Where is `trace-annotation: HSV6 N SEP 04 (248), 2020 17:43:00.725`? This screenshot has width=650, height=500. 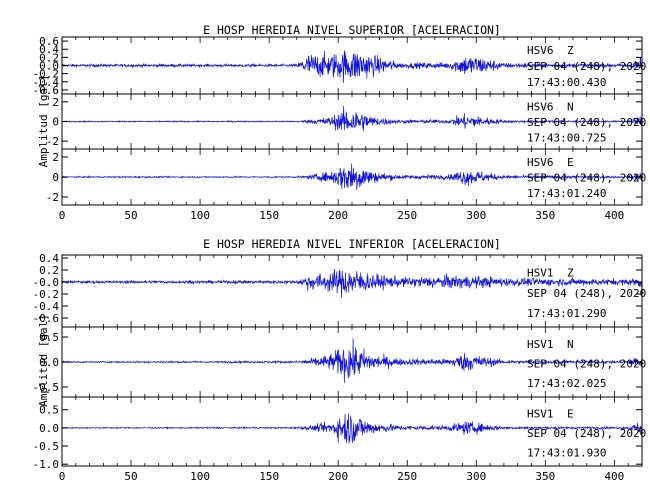 trace-annotation: HSV6 N SEP 04 (248), 2020 17:43:00.725 is located at coordinates (586, 123).